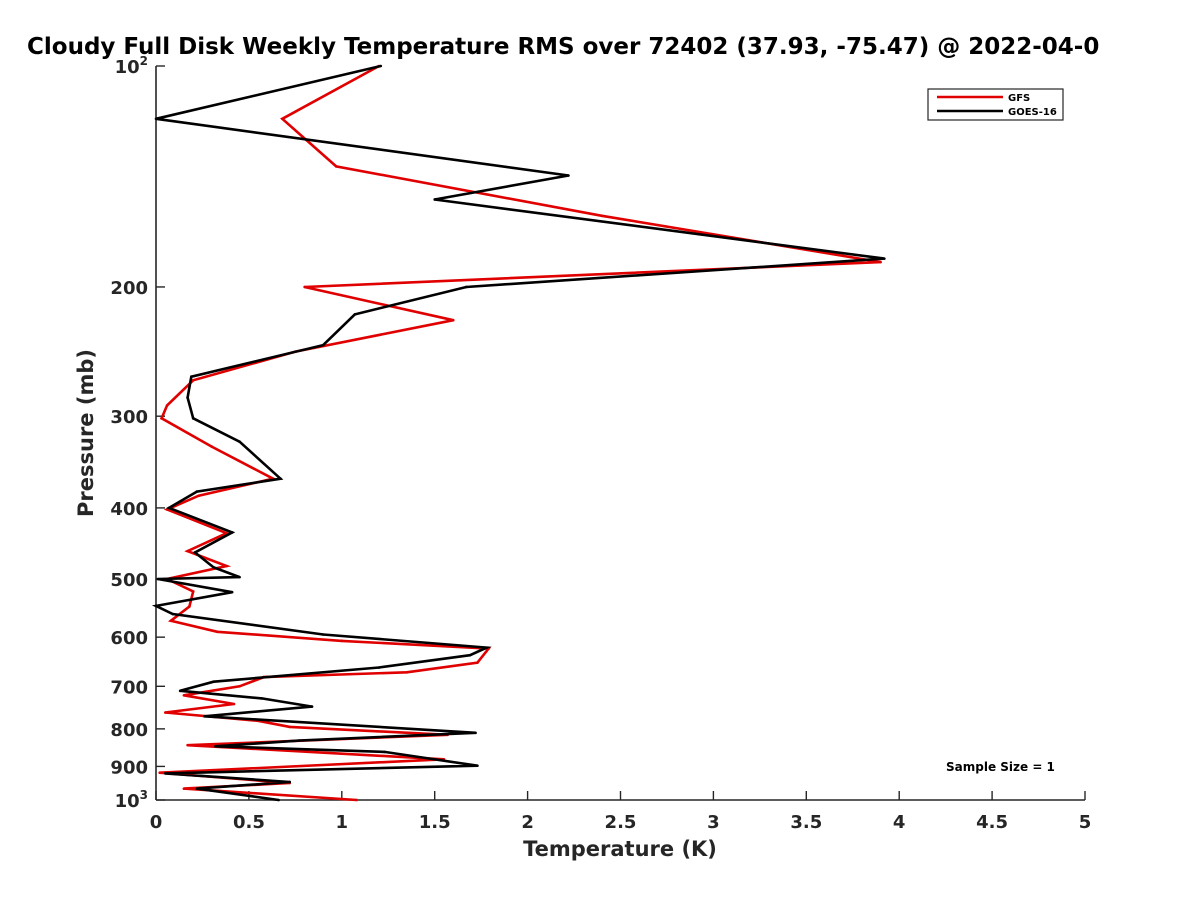 The height and width of the screenshot is (900, 1200). What do you see at coordinates (129, 687) in the screenshot?
I see `y-tick-label: 700` at bounding box center [129, 687].